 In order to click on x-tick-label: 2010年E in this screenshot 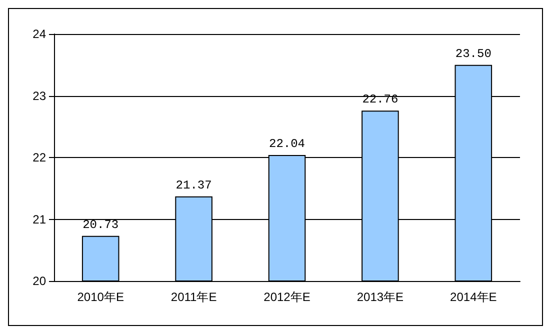, I will do `click(100, 297)`.